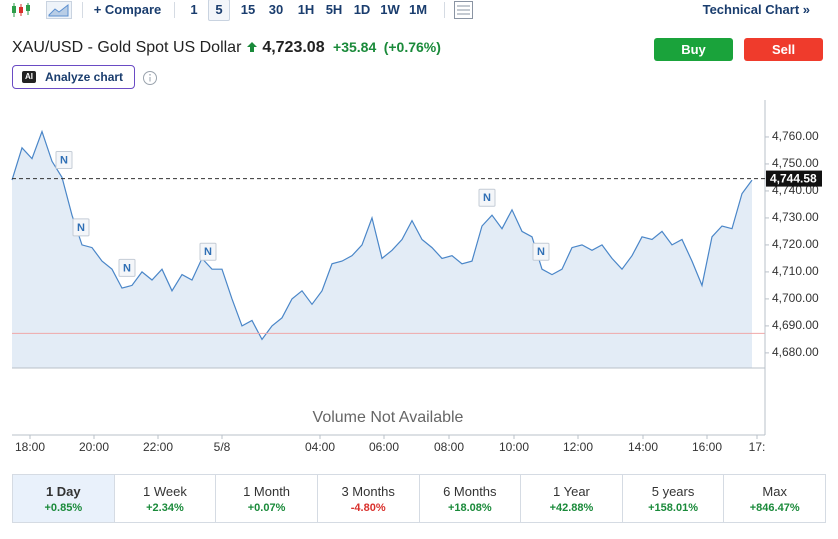 The height and width of the screenshot is (539, 838). I want to click on x-tick-label: 04:00, so click(320, 447).